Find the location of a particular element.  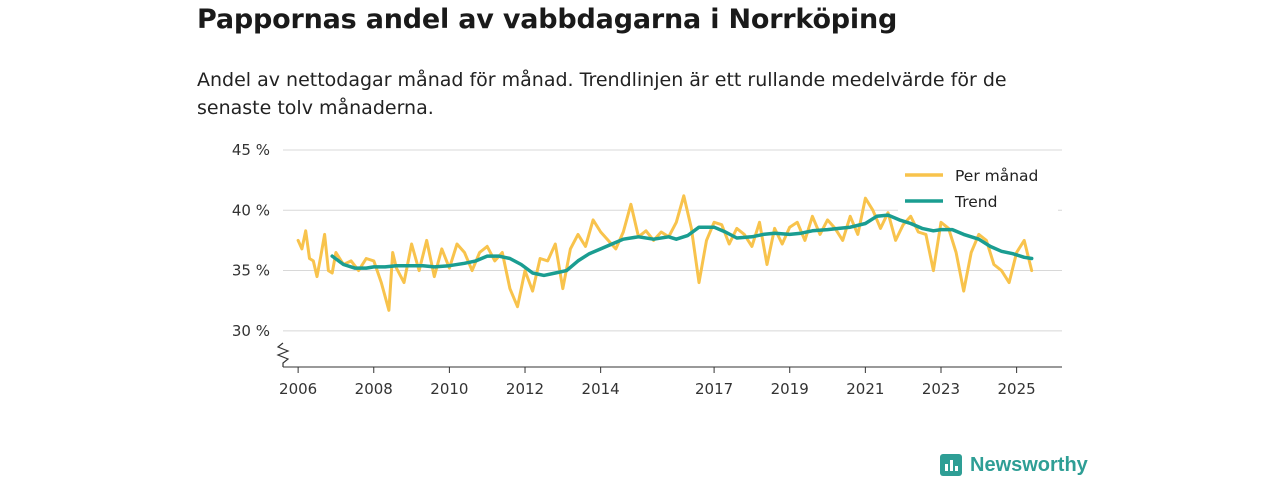

series-line-trend is located at coordinates (682, 245).